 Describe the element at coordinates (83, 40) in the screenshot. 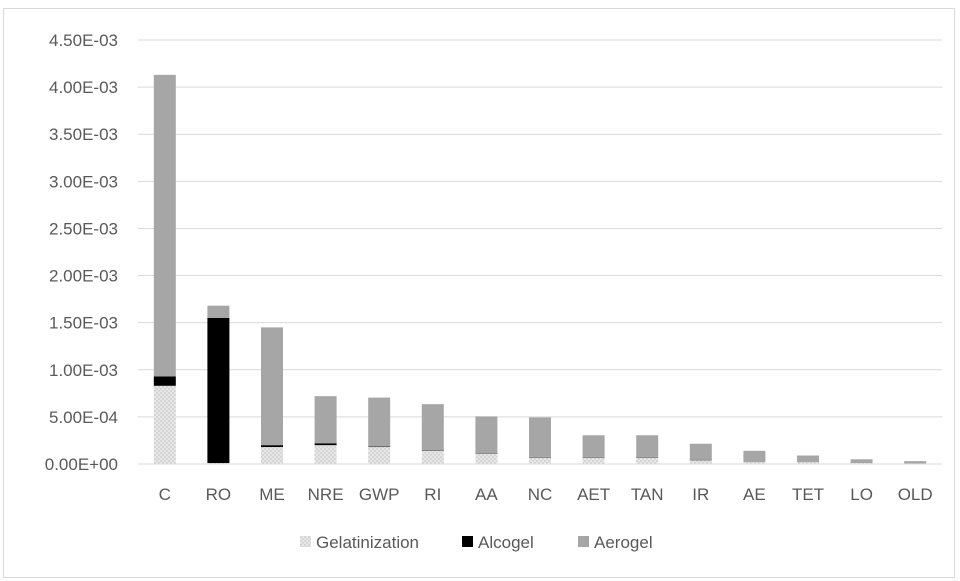

I see `y-tick-label: 4.50E-03` at that location.